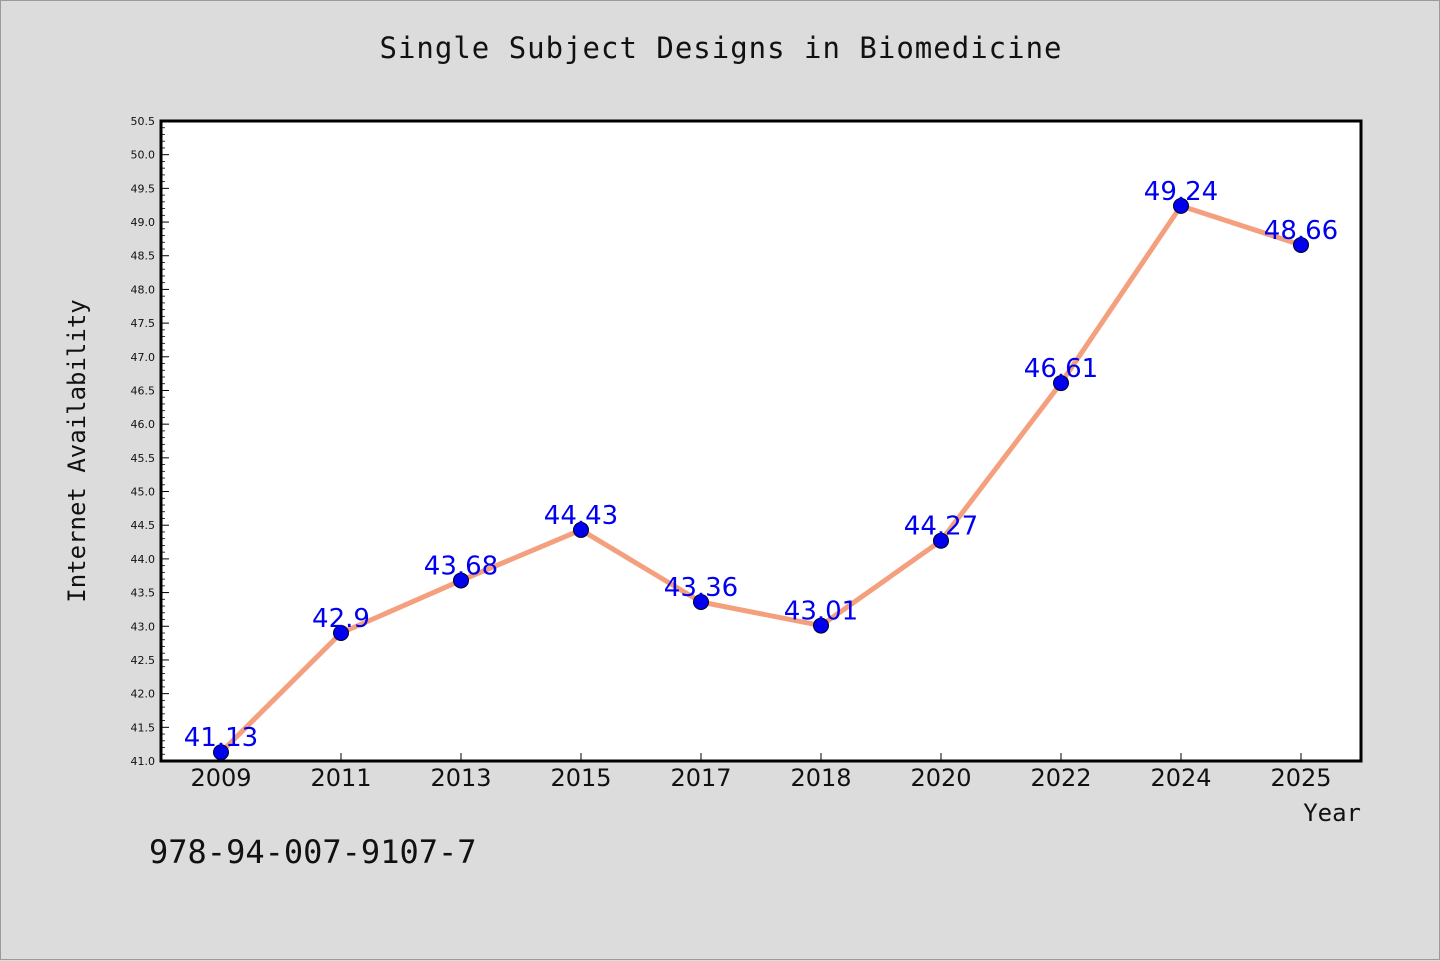 The height and width of the screenshot is (961, 1440). What do you see at coordinates (143, 761) in the screenshot?
I see `y-tick-label: 41.0` at bounding box center [143, 761].